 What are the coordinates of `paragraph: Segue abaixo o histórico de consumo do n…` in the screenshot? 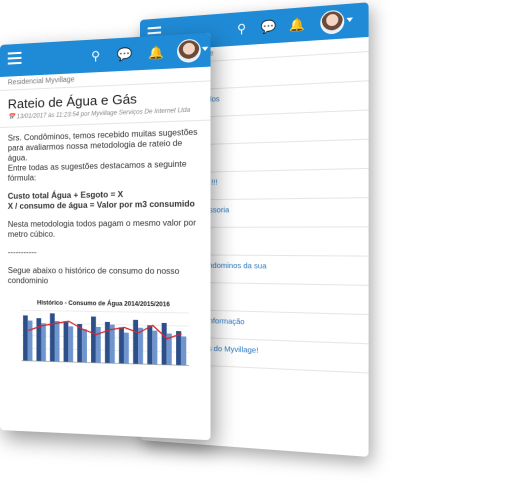 It's located at (93, 276).